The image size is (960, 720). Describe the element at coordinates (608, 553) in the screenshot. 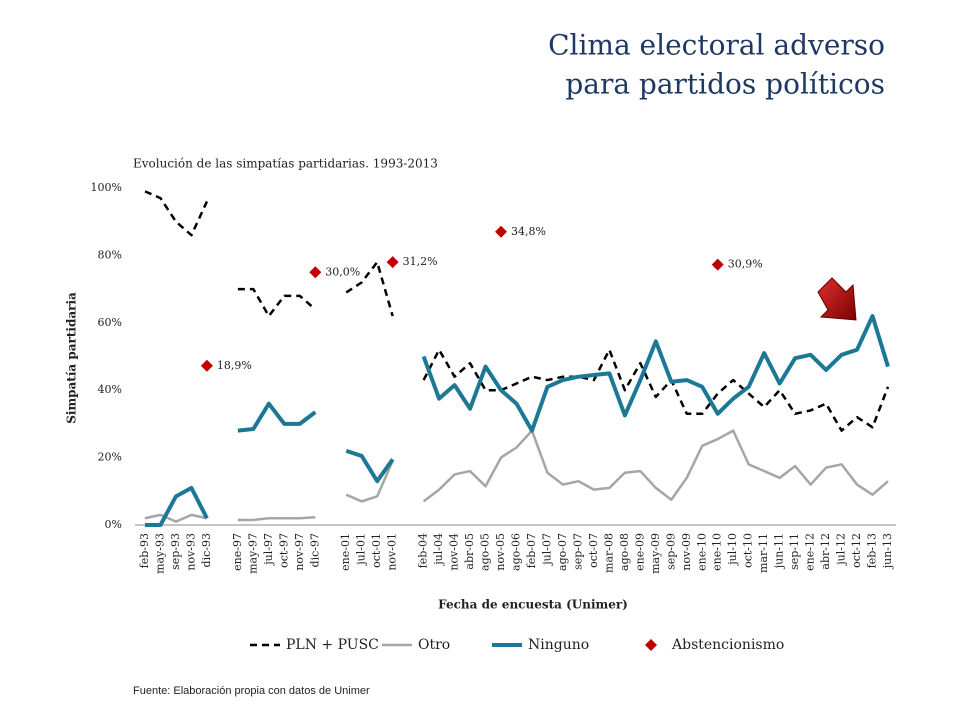

I see `x-tick-label: mar-08` at that location.